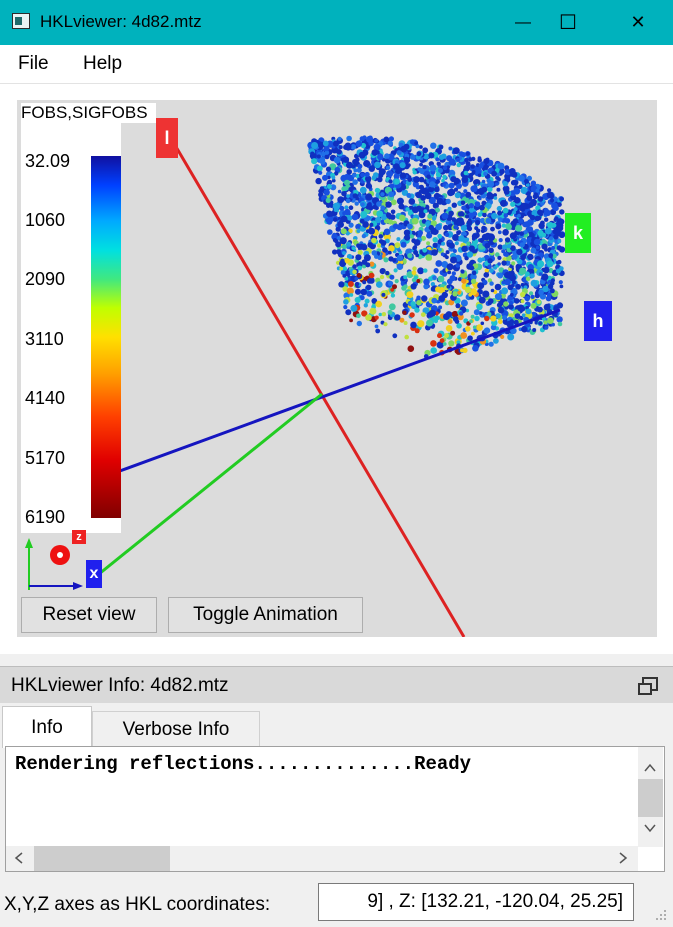  What do you see at coordinates (176, 729) in the screenshot?
I see `tab-verbose-info: Verbose Info` at bounding box center [176, 729].